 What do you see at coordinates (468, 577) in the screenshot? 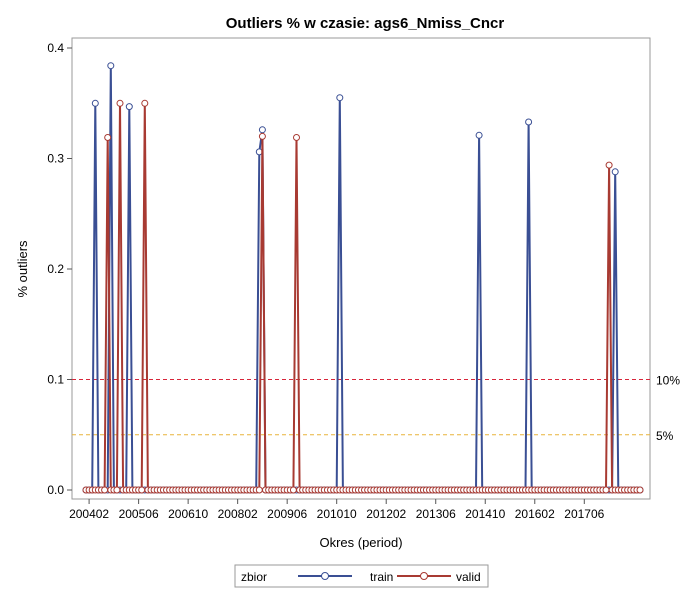
I see `legend-label: valid` at bounding box center [468, 577].